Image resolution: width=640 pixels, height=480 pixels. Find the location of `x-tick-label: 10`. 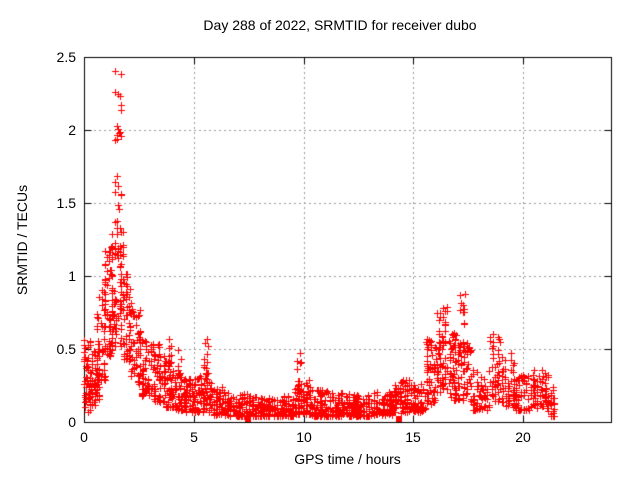

x-tick-label: 10 is located at coordinates (304, 437).